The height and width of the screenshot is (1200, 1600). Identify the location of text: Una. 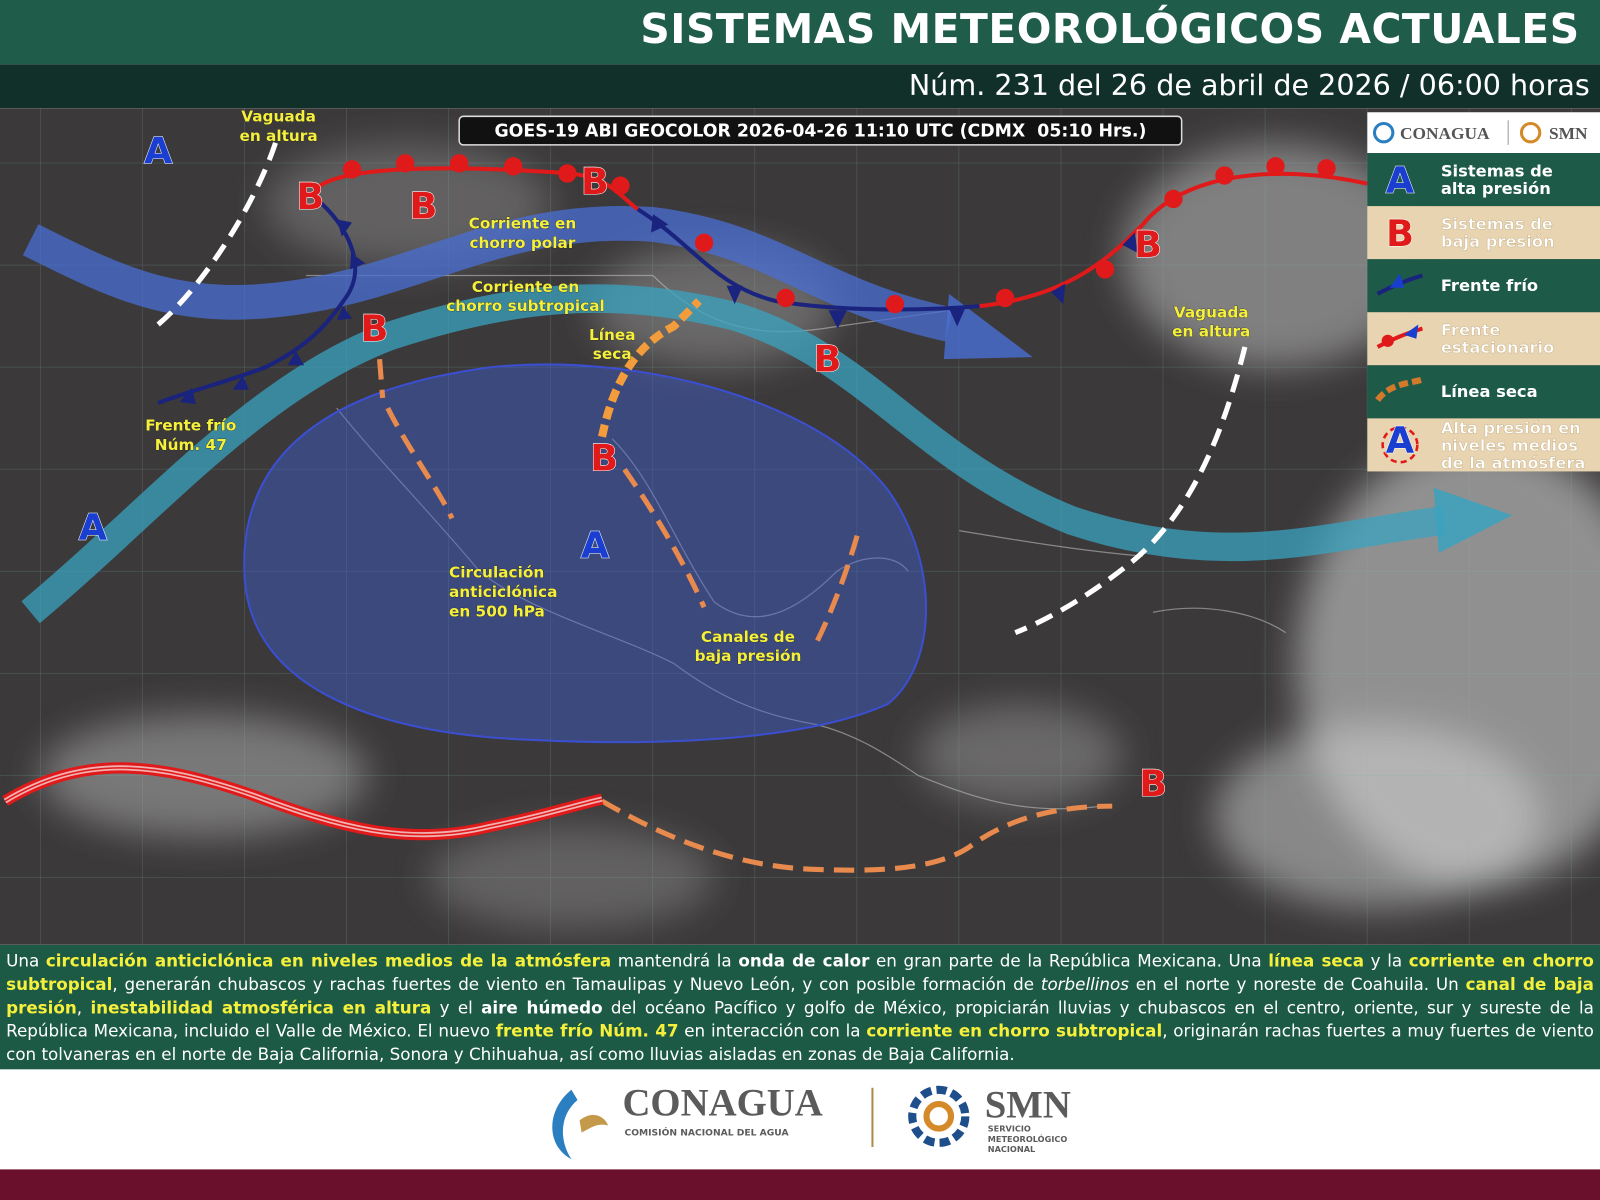
(26, 961).